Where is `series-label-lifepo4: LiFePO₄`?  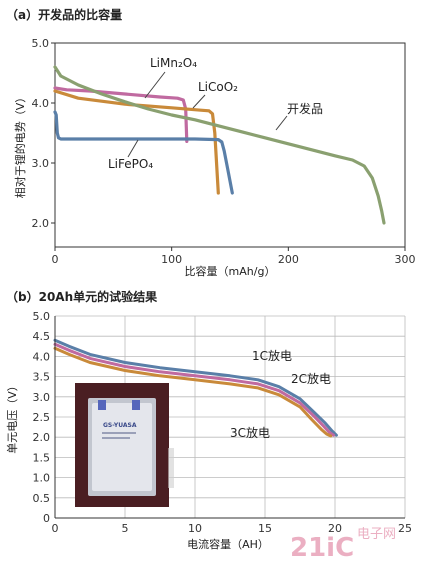
series-label-lifepo4: LiFePO₄ is located at coordinates (130, 164).